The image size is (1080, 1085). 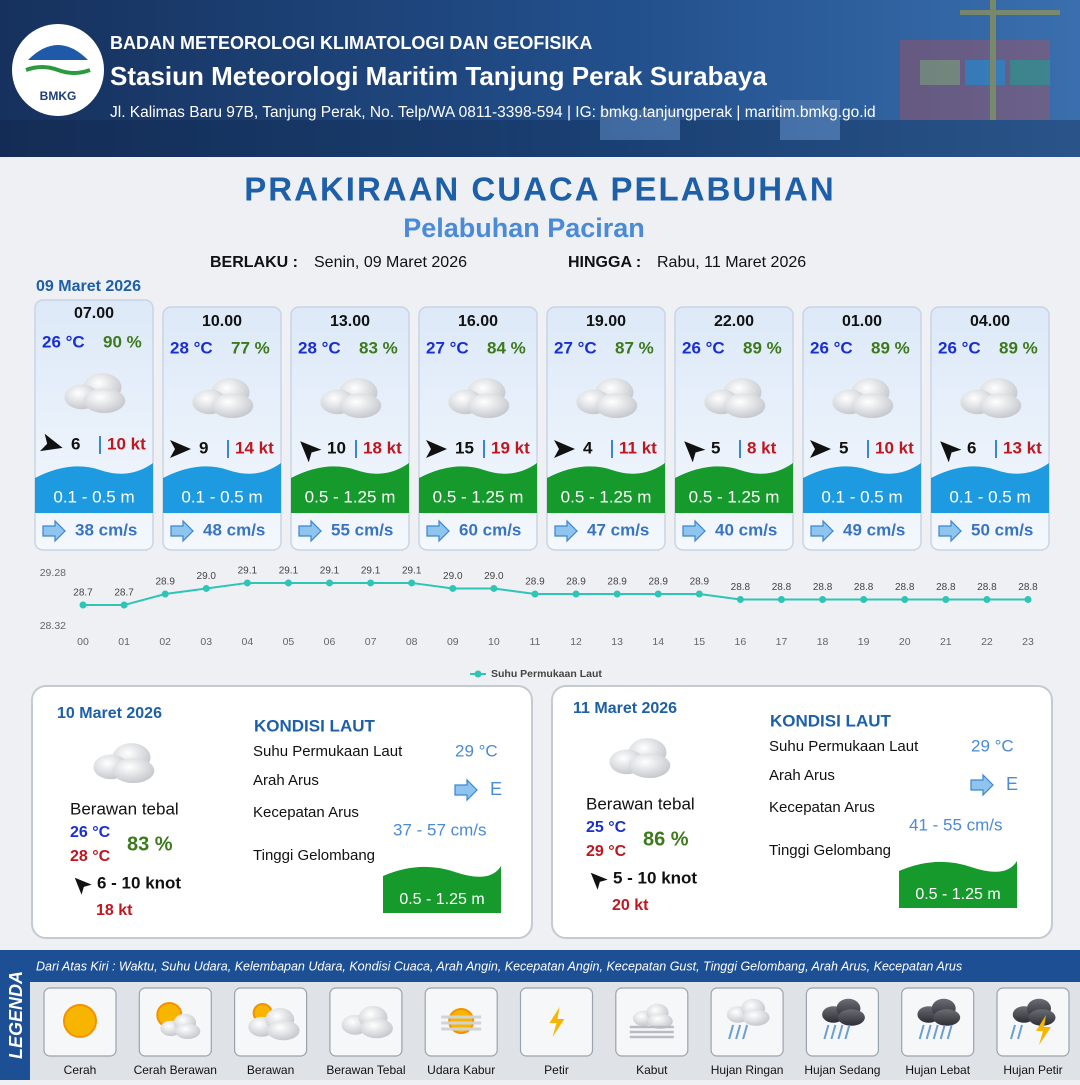 I want to click on legend-item: Petir, so click(x=556, y=1070).